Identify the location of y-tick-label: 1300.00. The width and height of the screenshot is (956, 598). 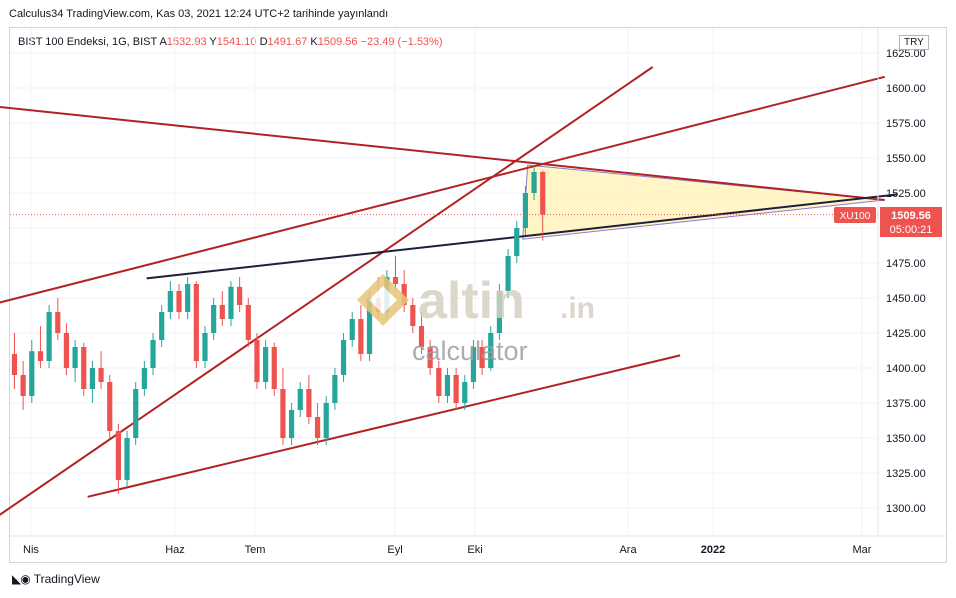
(906, 509).